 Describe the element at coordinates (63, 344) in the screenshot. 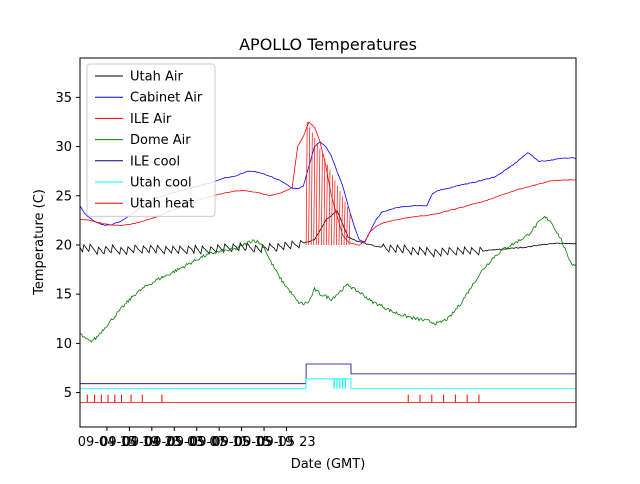

I see `y-tick-label: 10` at that location.